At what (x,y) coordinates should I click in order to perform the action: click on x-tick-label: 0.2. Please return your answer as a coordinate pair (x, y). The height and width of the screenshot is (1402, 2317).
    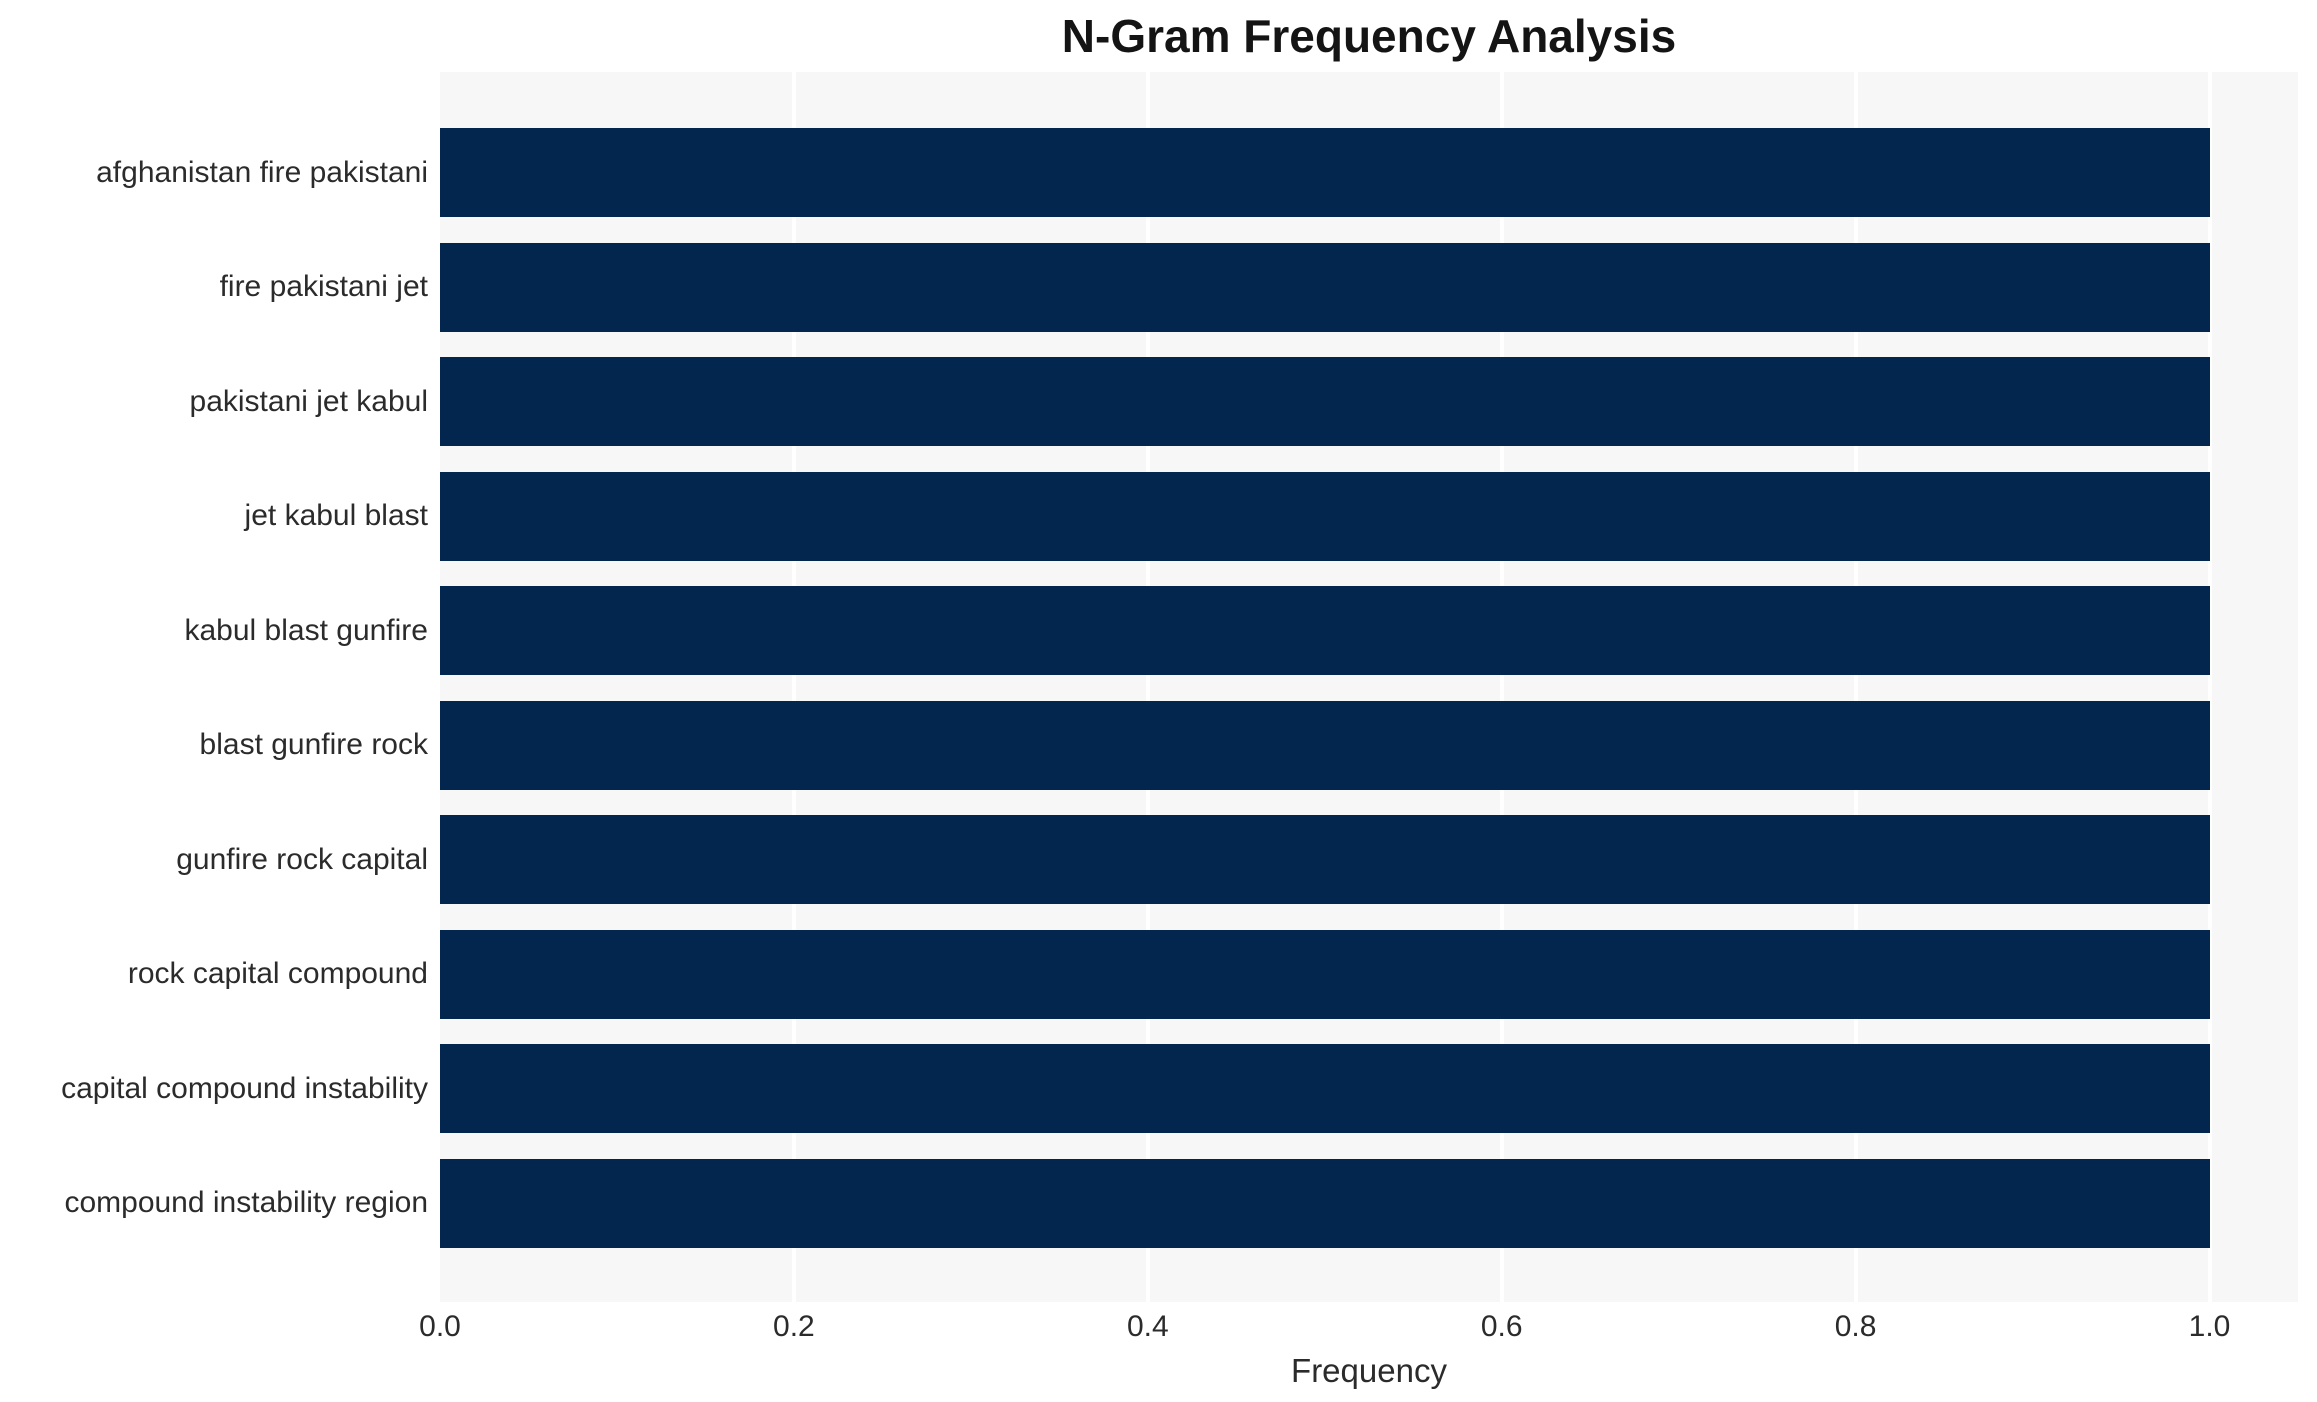
    Looking at the image, I should click on (794, 1326).